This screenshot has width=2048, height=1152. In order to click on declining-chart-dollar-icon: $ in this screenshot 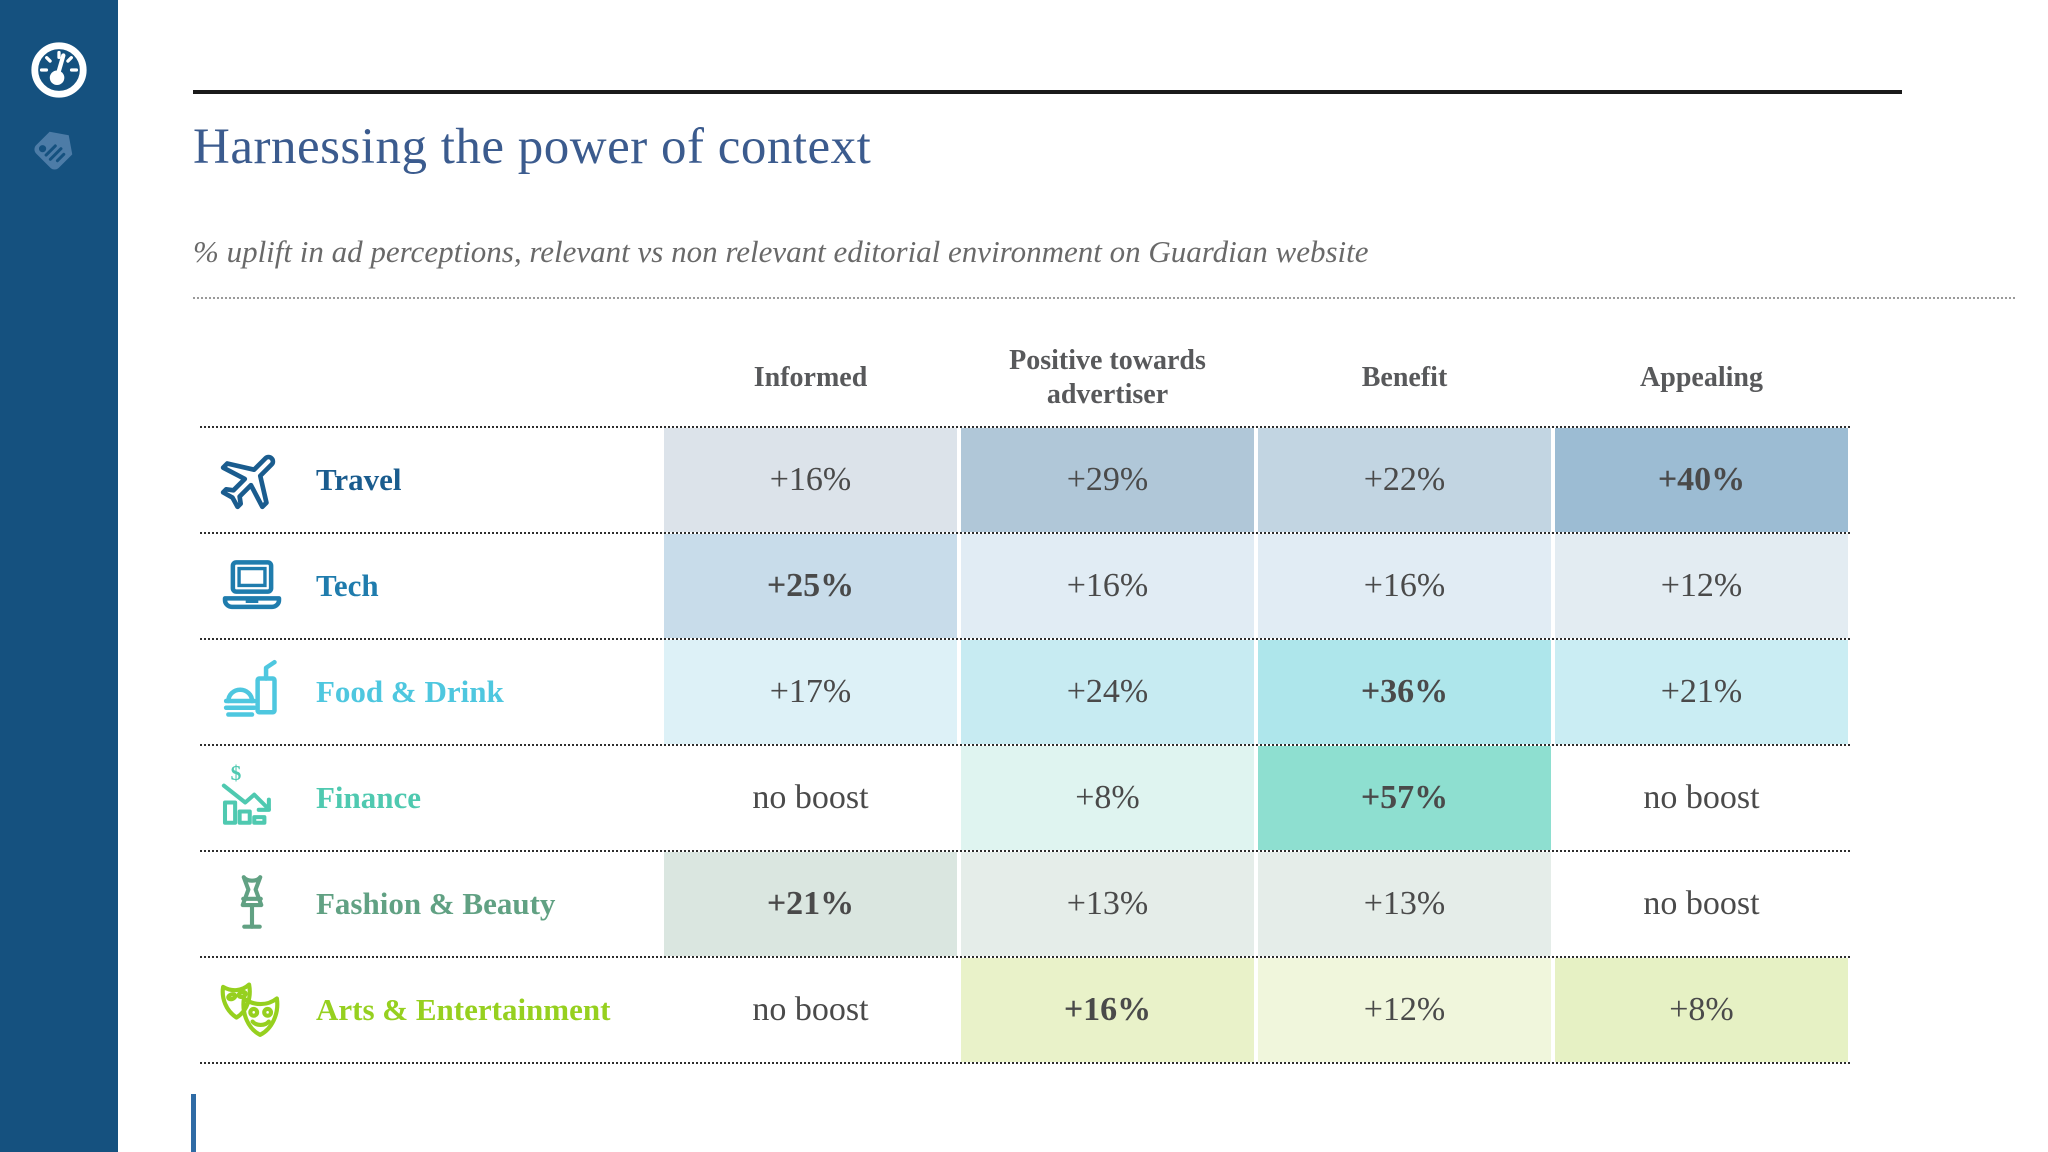, I will do `click(252, 798)`.